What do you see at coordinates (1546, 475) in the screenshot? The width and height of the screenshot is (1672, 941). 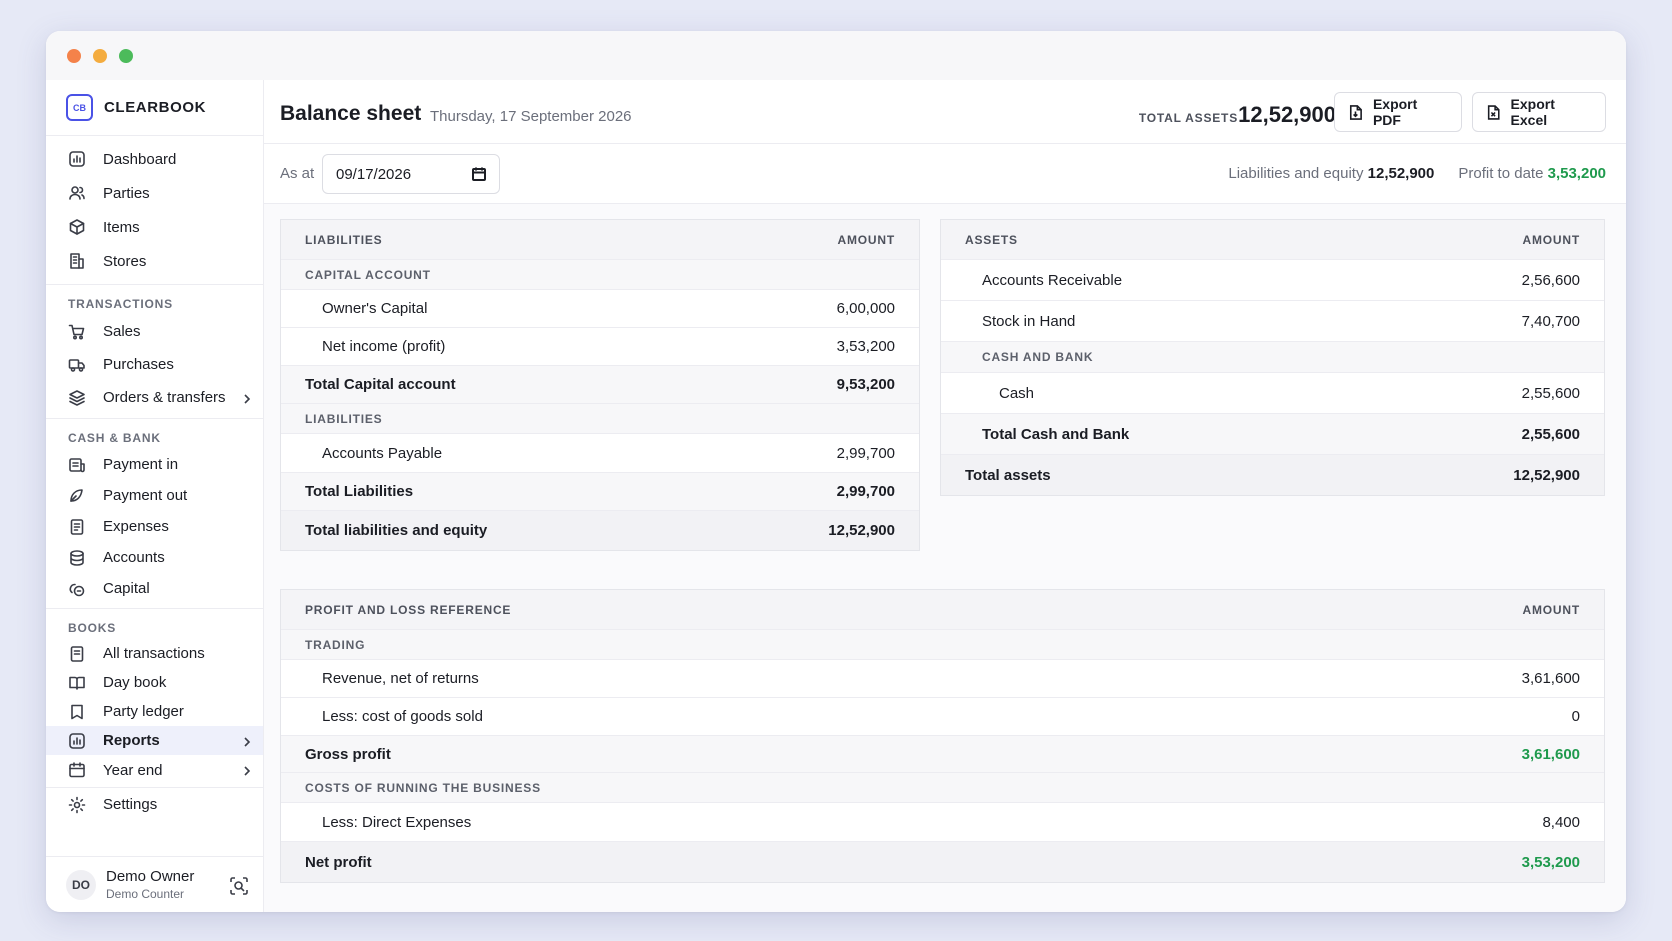 I see `row-amount: 12,52,900` at bounding box center [1546, 475].